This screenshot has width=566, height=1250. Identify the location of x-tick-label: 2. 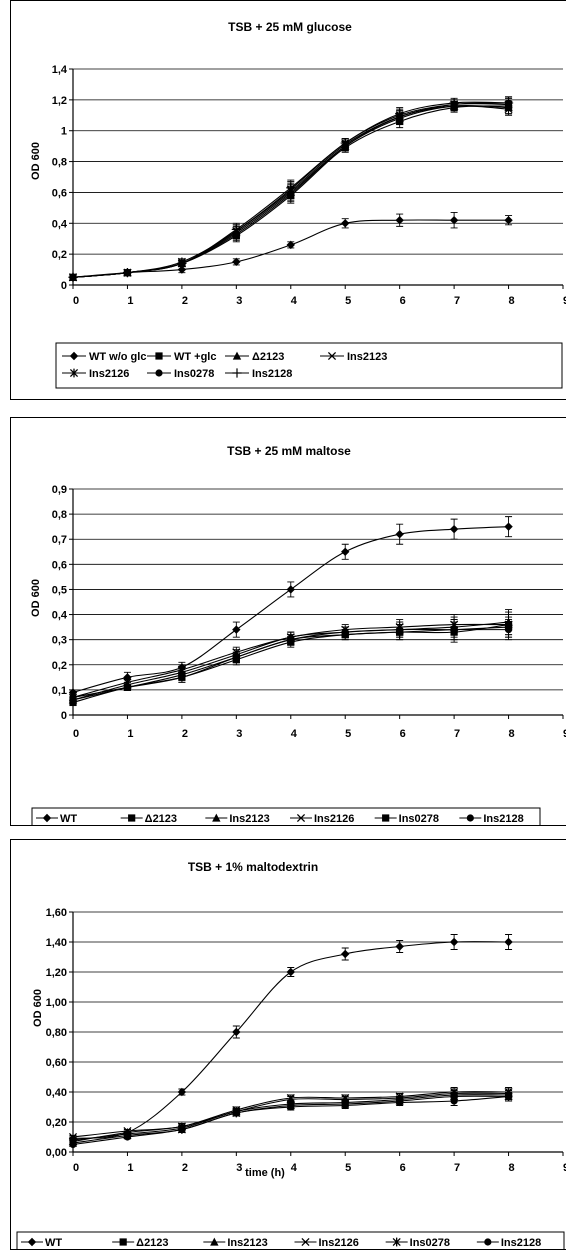
(185, 301).